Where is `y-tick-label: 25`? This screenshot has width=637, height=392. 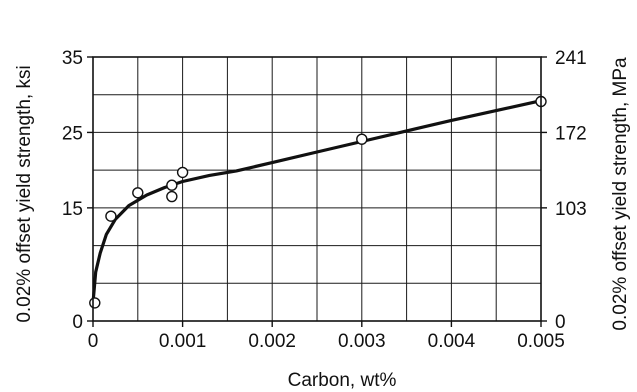
y-tick-label: 25 is located at coordinates (72, 133).